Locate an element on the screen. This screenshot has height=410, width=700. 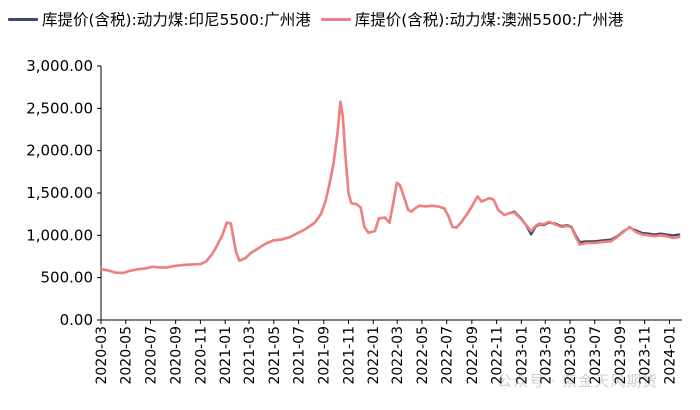
legend-swatch-australia is located at coordinates (335, 19).